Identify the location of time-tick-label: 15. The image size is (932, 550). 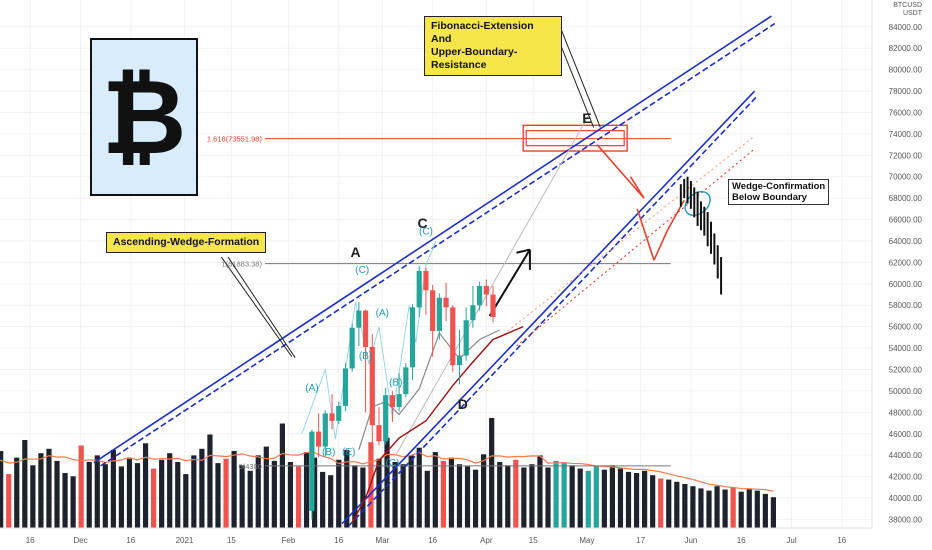
(231, 540).